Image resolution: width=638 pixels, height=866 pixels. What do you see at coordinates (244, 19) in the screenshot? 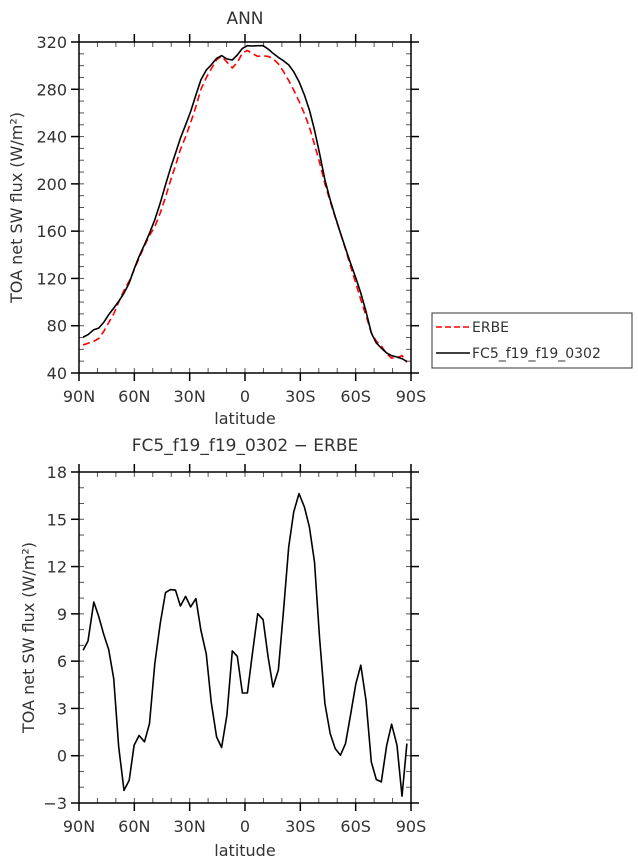
I see `chart-title: ANN` at bounding box center [244, 19].